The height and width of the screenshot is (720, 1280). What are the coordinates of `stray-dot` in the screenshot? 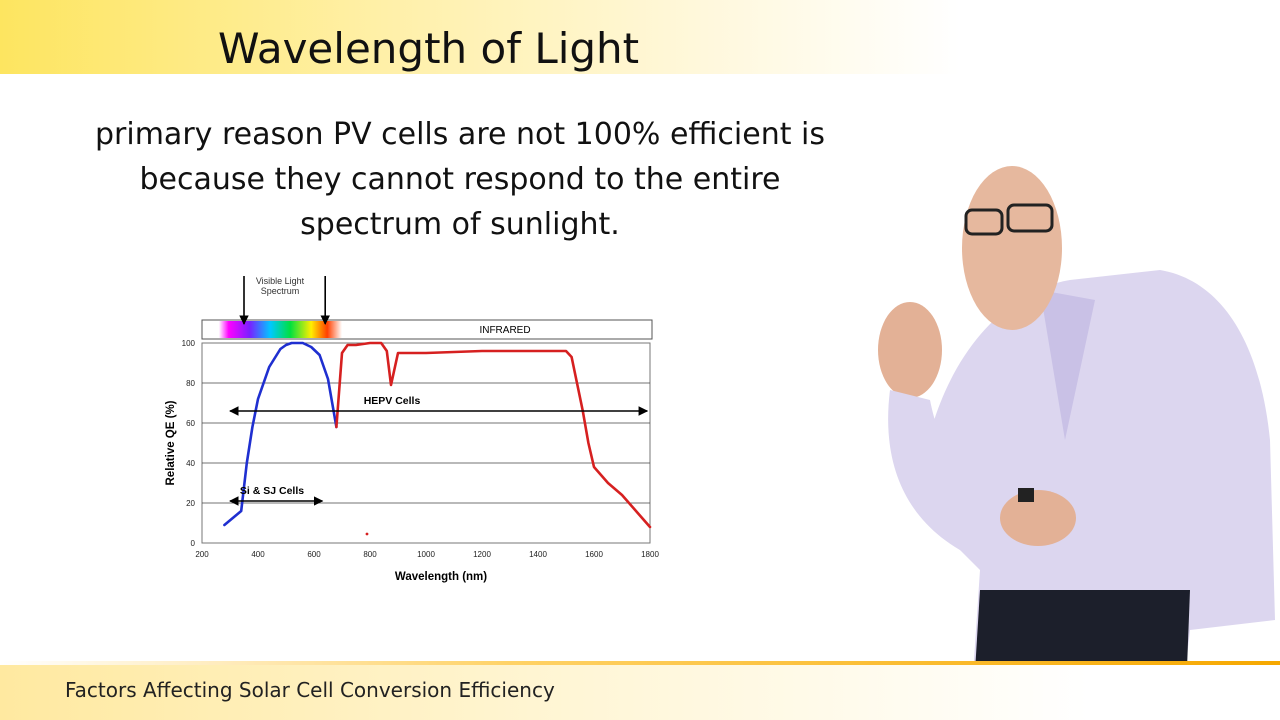 It's located at (367, 534).